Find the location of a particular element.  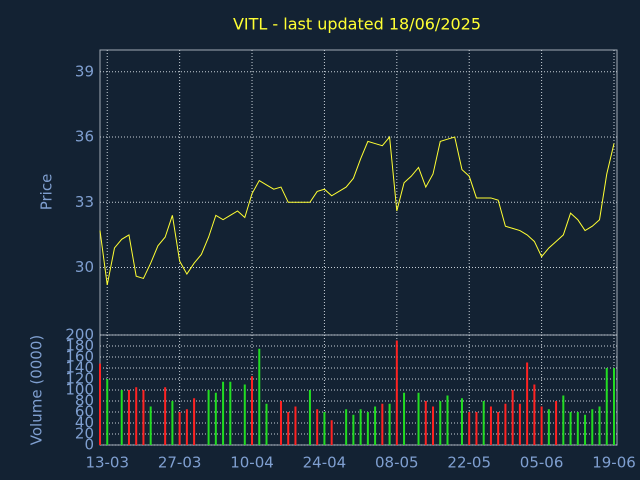

y-tick-label: 20 is located at coordinates (84, 434).